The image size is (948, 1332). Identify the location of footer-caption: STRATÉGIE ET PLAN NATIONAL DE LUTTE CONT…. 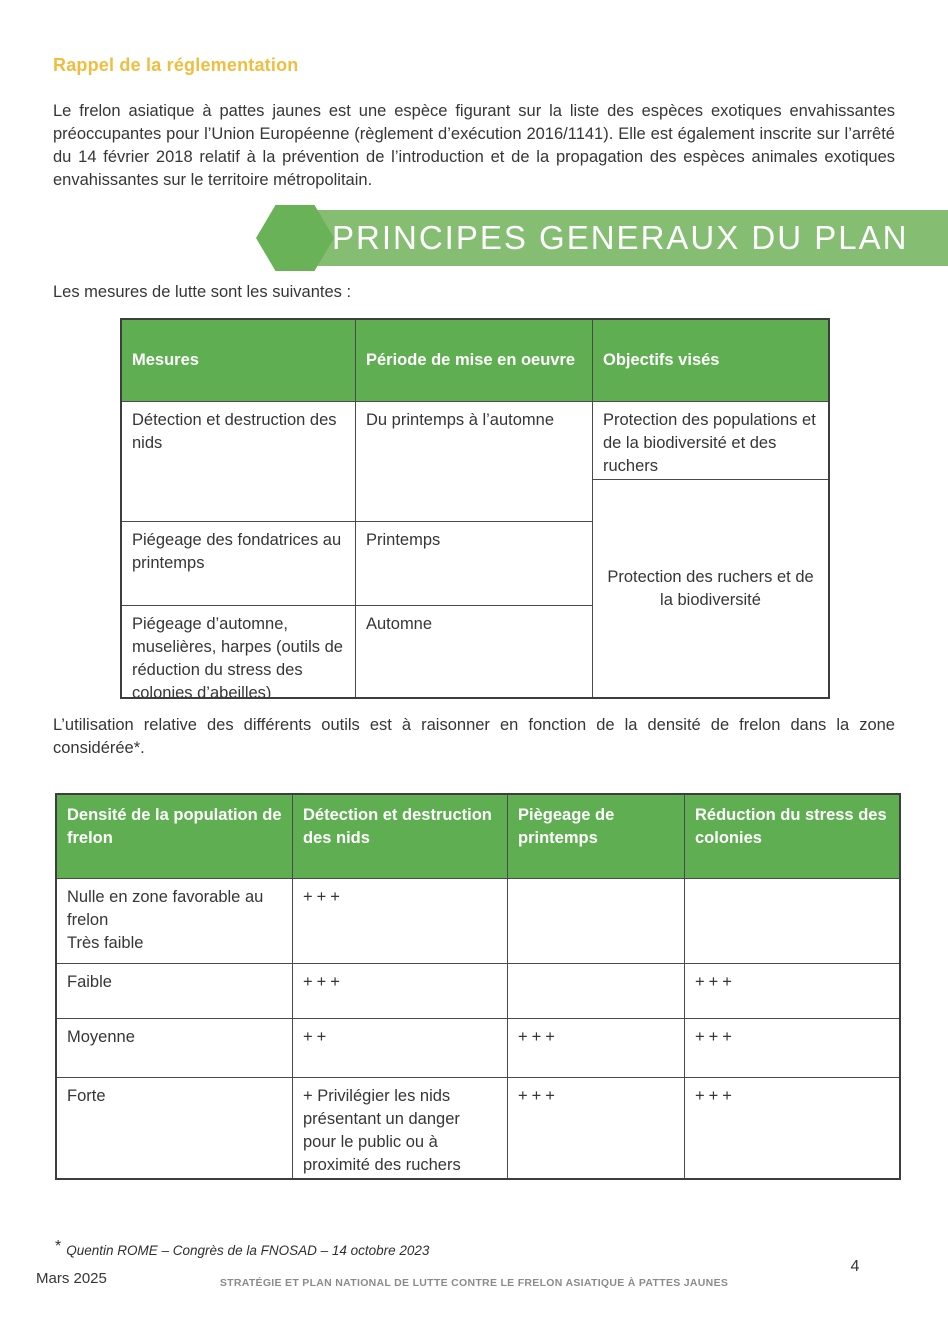
(474, 1283).